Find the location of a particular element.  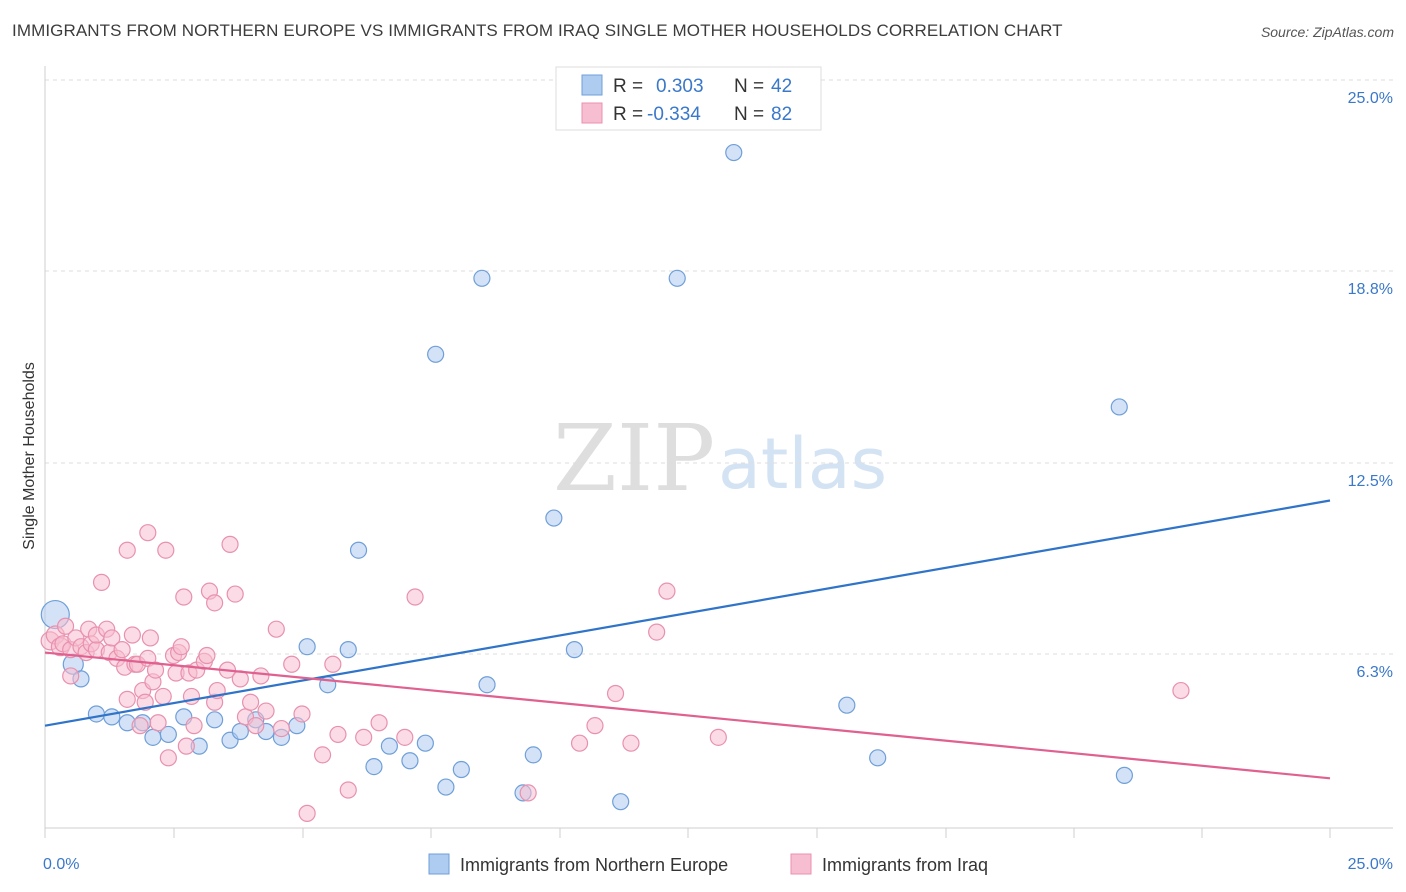

bottom-legend-label-northern-europe: Immigrants from Northern Europe is located at coordinates (594, 865).